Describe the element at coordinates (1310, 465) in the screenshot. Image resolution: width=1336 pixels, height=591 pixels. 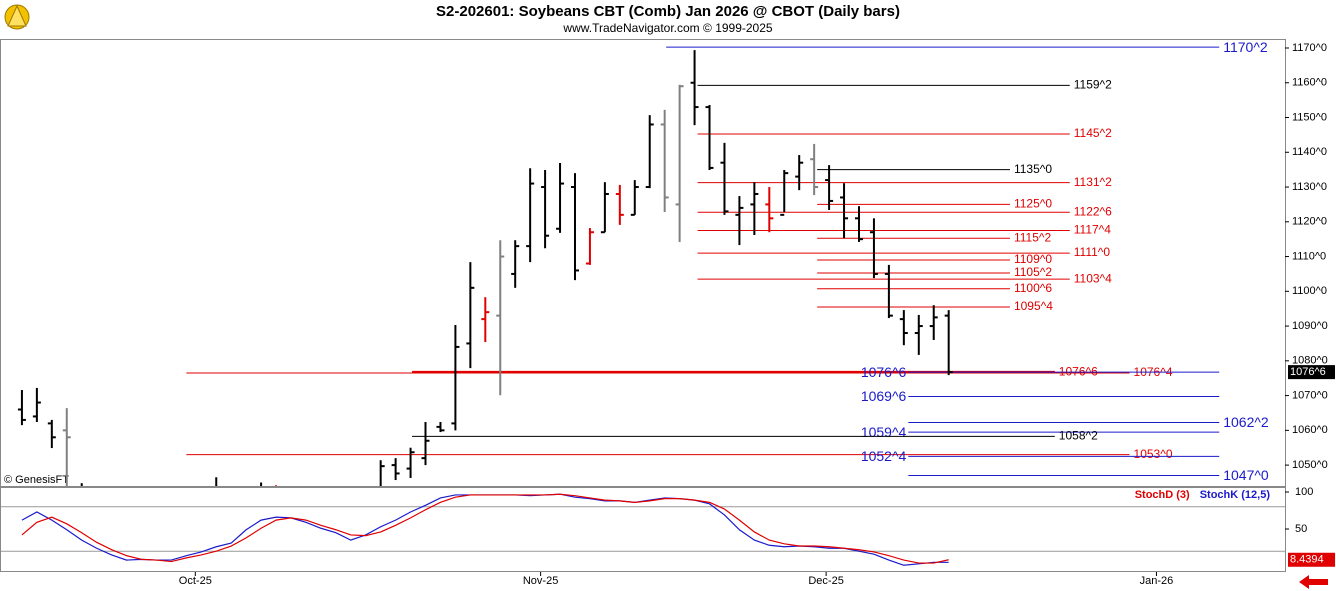
I see `y-tick-label: 1050^0` at that location.